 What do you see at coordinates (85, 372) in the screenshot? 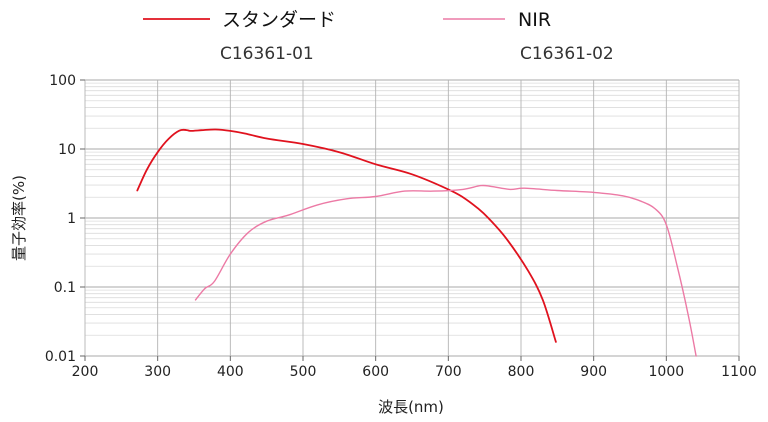
I see `x-tick-label: 200` at bounding box center [85, 372].